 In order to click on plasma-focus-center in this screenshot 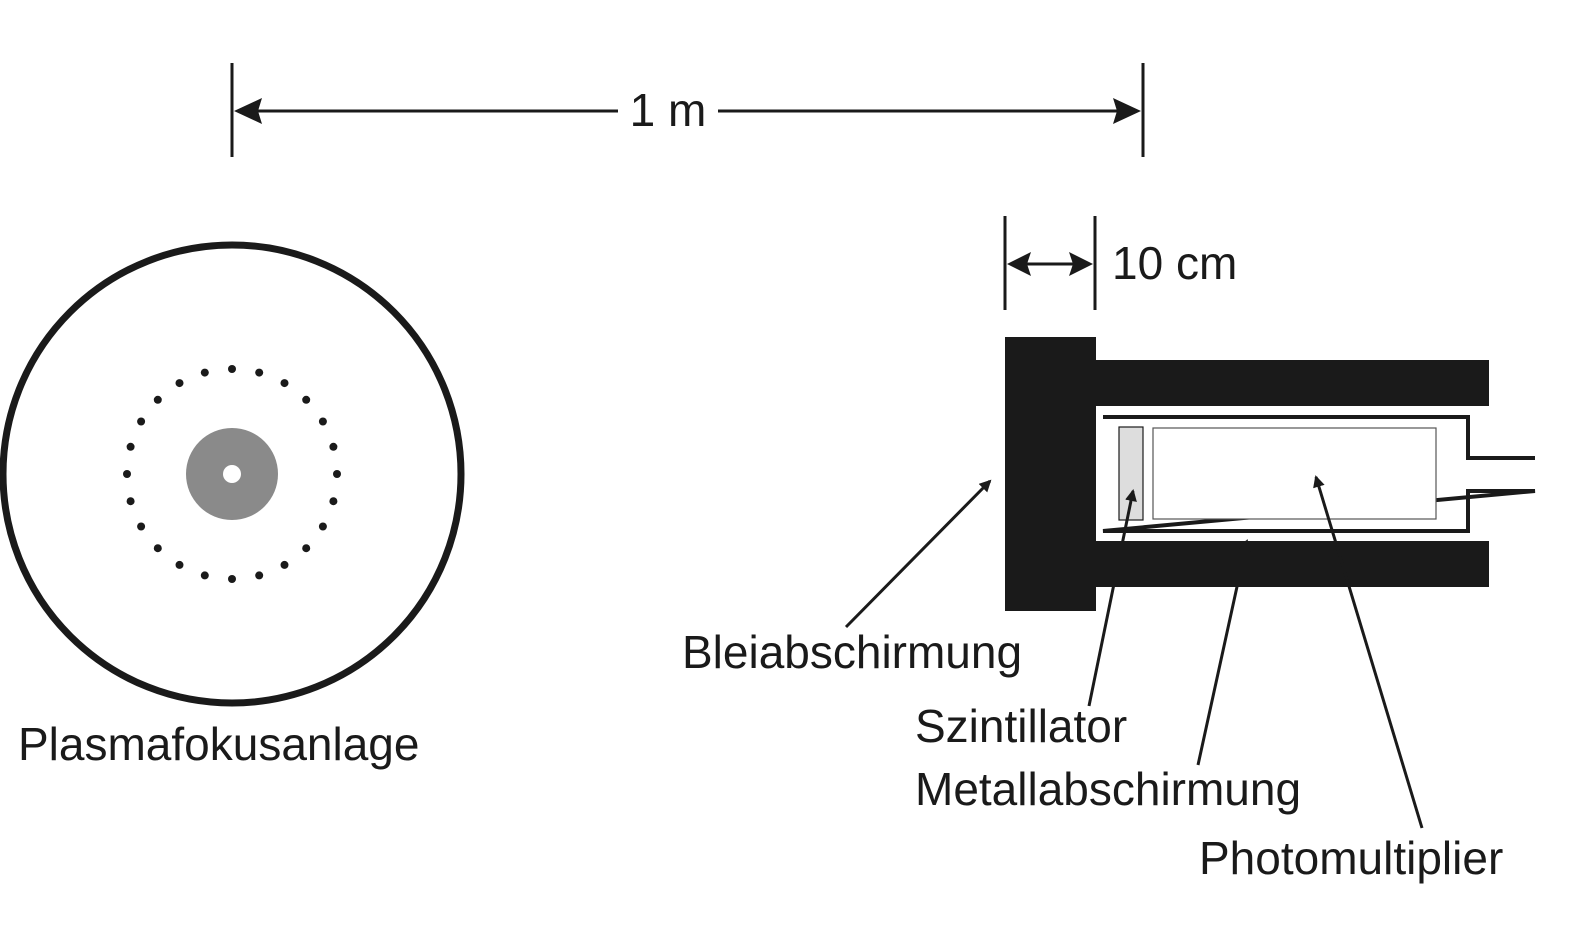, I will do `click(232, 474)`.